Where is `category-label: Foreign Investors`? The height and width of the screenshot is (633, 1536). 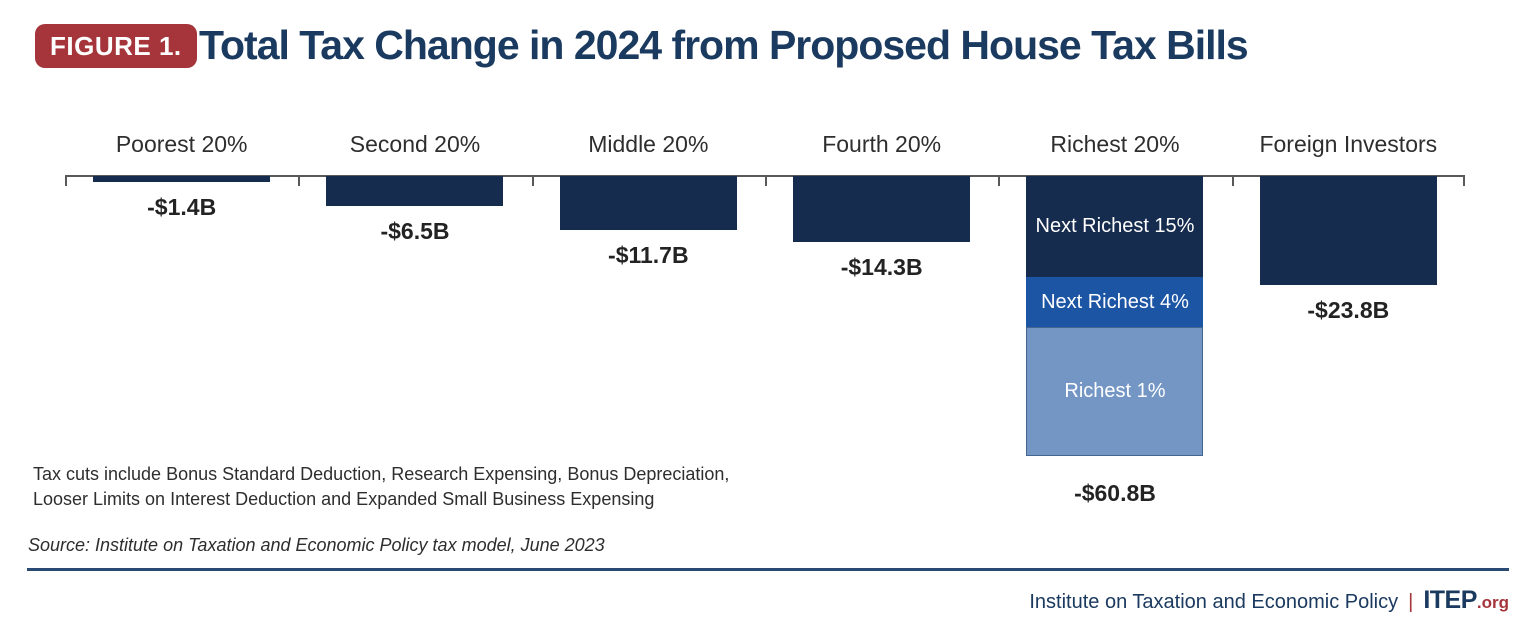 category-label: Foreign Investors is located at coordinates (1348, 144).